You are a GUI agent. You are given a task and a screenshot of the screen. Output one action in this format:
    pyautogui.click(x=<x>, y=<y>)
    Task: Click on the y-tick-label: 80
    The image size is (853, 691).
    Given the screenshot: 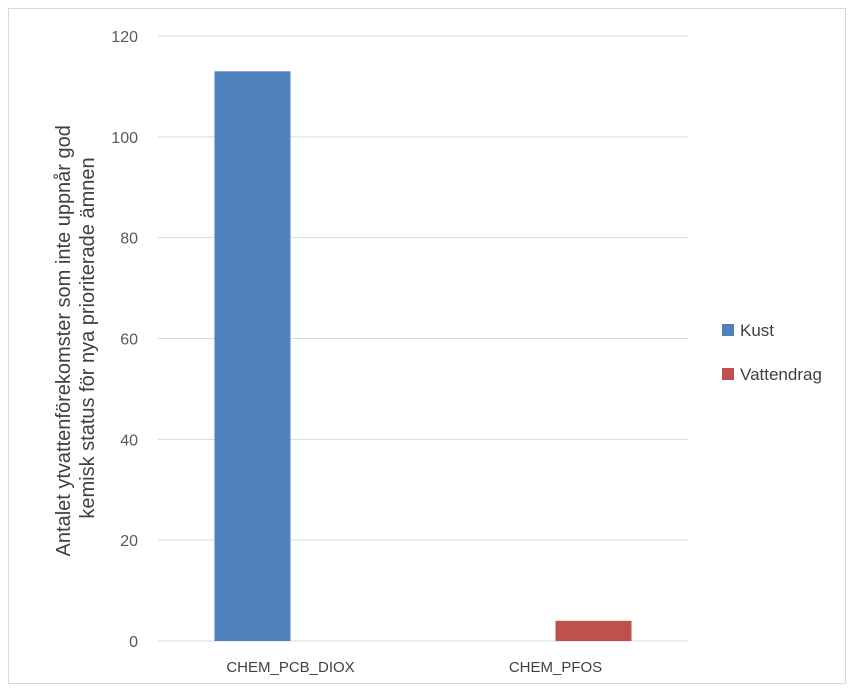 What is the action you would take?
    pyautogui.click(x=129, y=239)
    